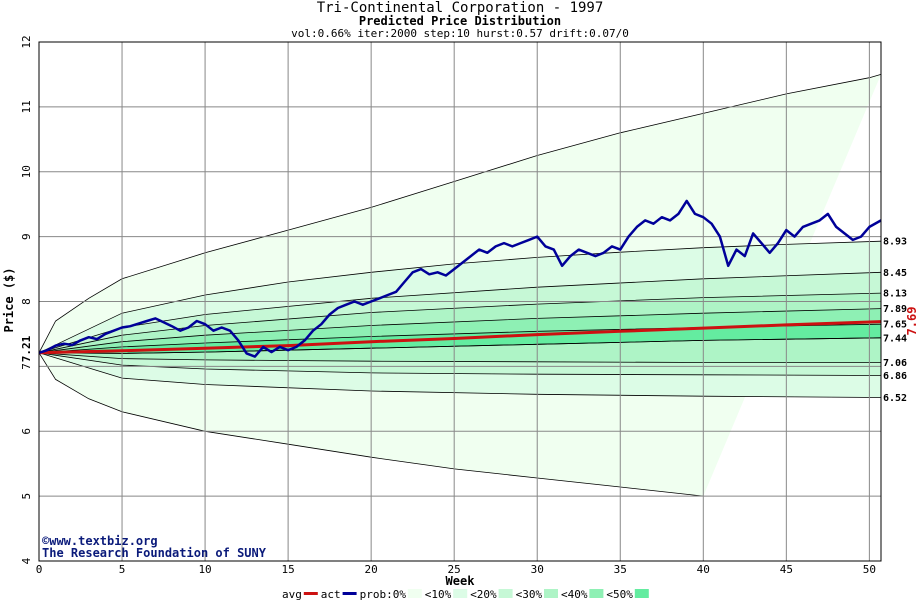 This screenshot has height=600, width=920. What do you see at coordinates (39, 569) in the screenshot?
I see `x-tick-label-0: 0` at bounding box center [39, 569].